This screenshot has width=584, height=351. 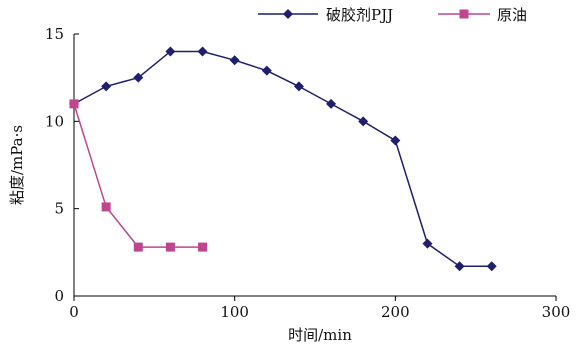 What do you see at coordinates (17, 165) in the screenshot?
I see `y-axis-title: 粘度/mPa·s` at bounding box center [17, 165].